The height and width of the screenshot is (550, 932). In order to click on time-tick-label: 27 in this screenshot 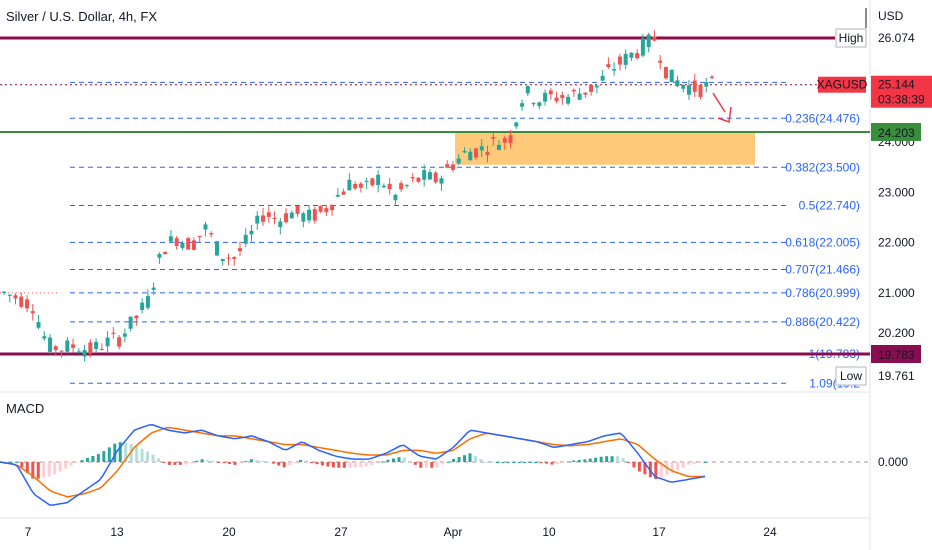, I will do `click(341, 532)`.